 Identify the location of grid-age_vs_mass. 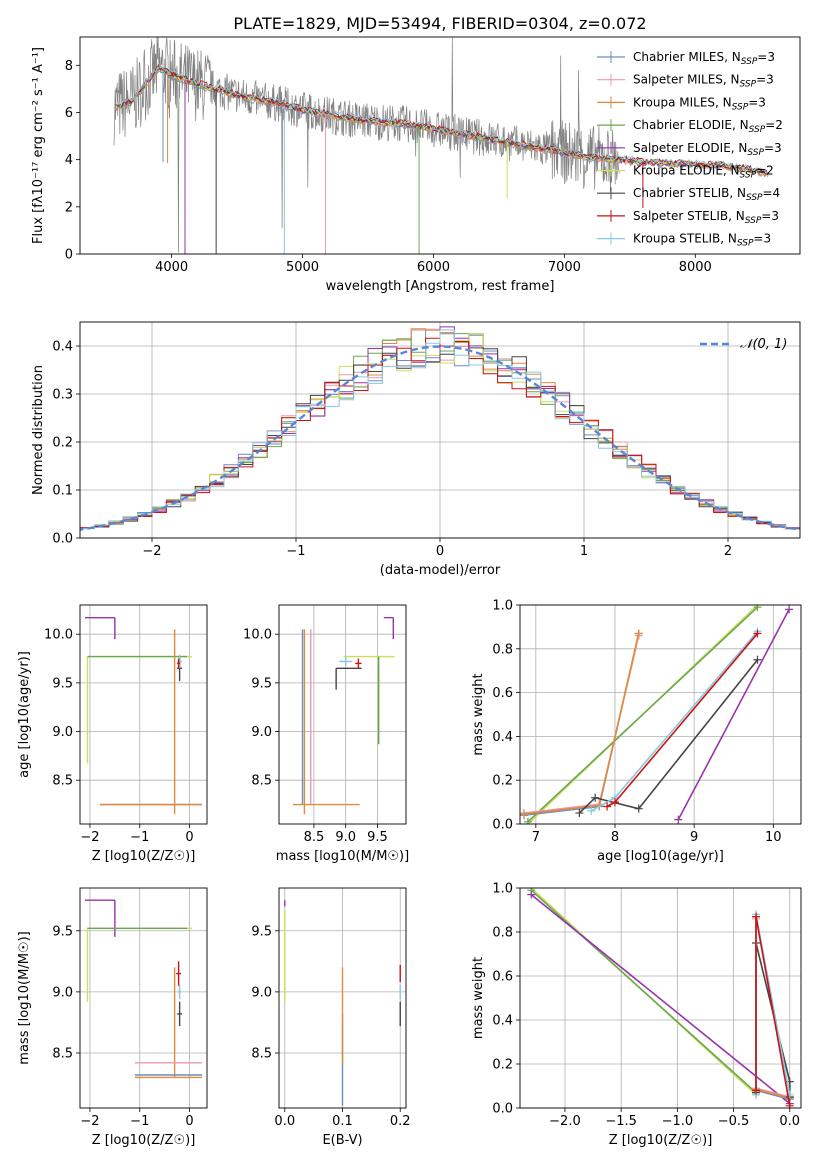
(342, 714).